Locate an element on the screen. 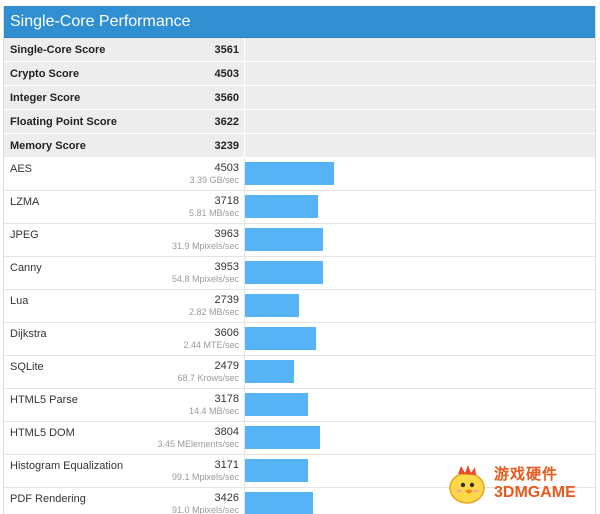 The image size is (600, 514). benchmark-name: Canny is located at coordinates (26, 268).